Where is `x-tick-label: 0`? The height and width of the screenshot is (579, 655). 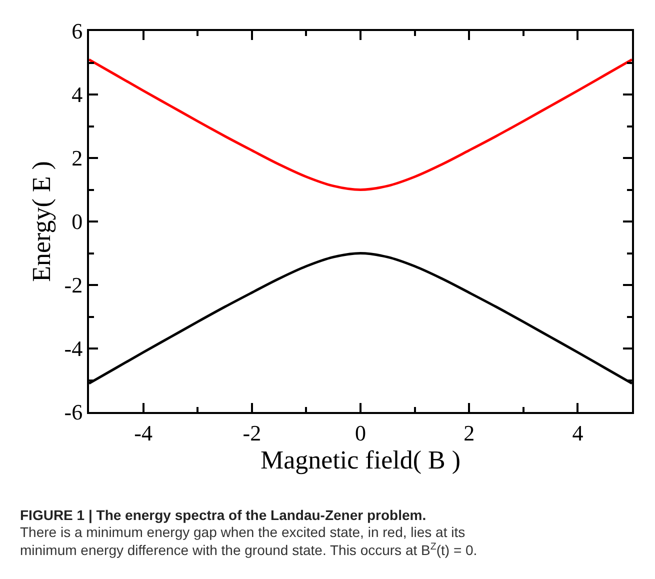 x-tick-label: 0 is located at coordinates (360, 433).